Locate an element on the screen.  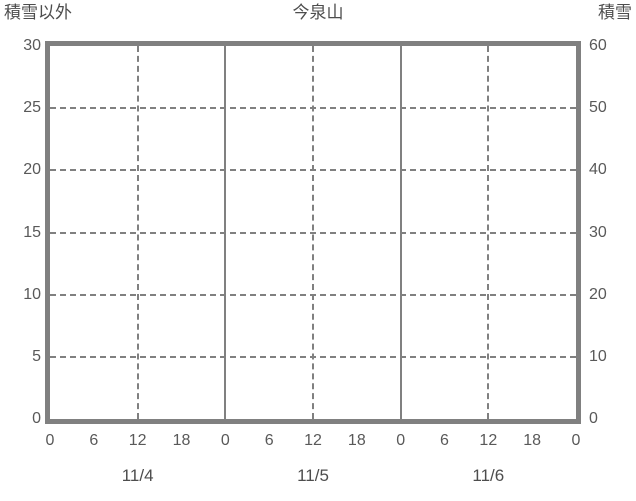
y-axis-right-tick-label: 20 is located at coordinates (598, 294).